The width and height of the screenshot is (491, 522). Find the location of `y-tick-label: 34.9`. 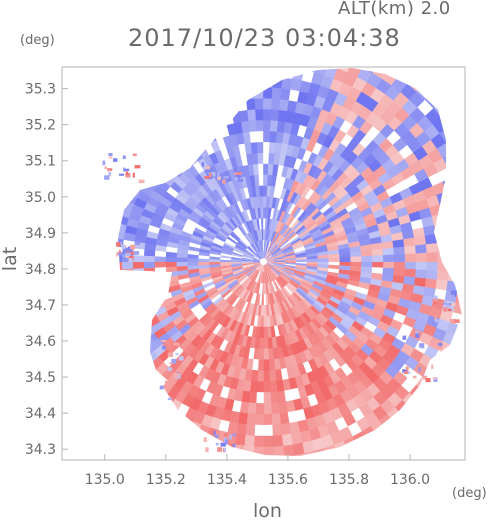

y-tick-label: 34.9 is located at coordinates (40, 234).